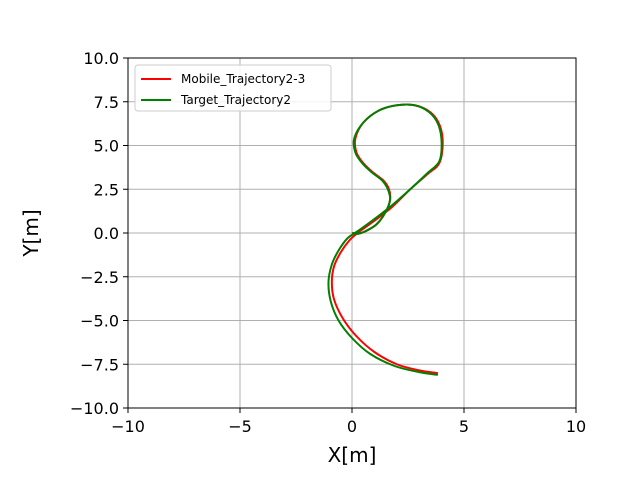 The height and width of the screenshot is (480, 640). I want to click on x-tick-label: 0, so click(352, 426).